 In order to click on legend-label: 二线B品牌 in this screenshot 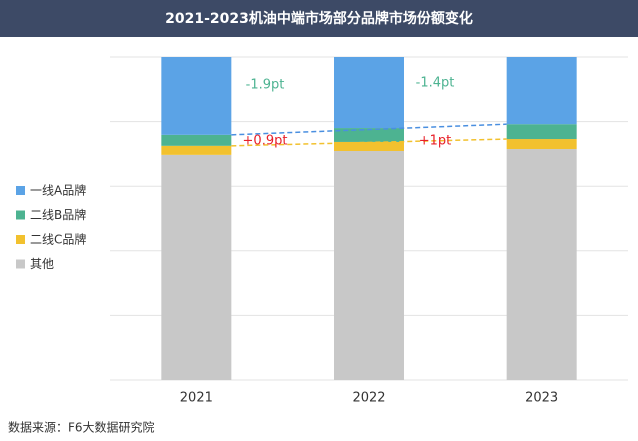, I will do `click(58, 215)`.